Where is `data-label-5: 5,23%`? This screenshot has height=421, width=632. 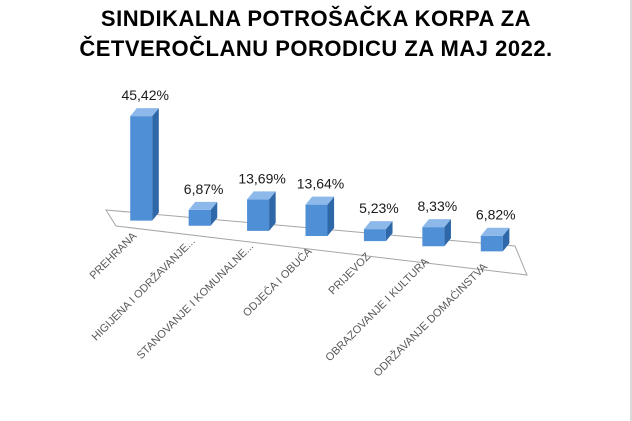 data-label-5: 5,23% is located at coordinates (379, 208).